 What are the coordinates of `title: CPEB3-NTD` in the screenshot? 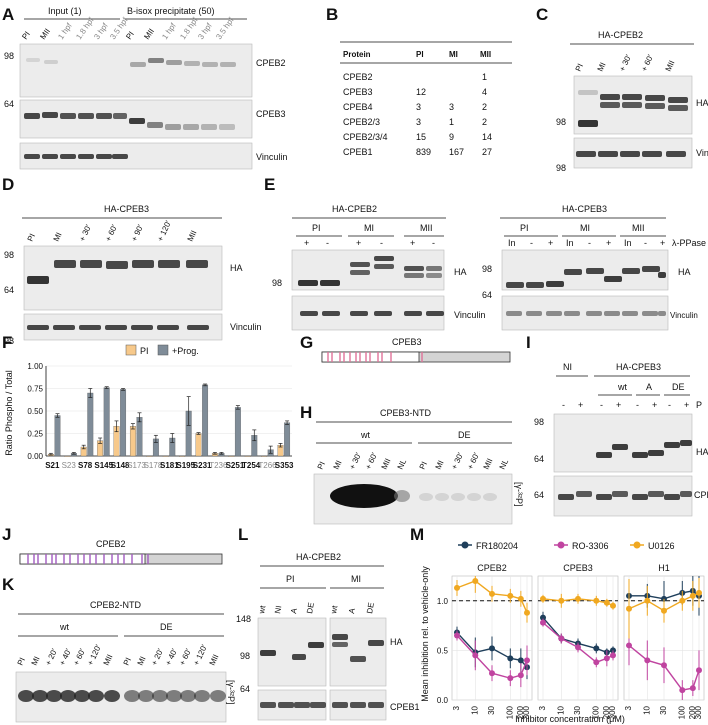 It's located at (406, 413).